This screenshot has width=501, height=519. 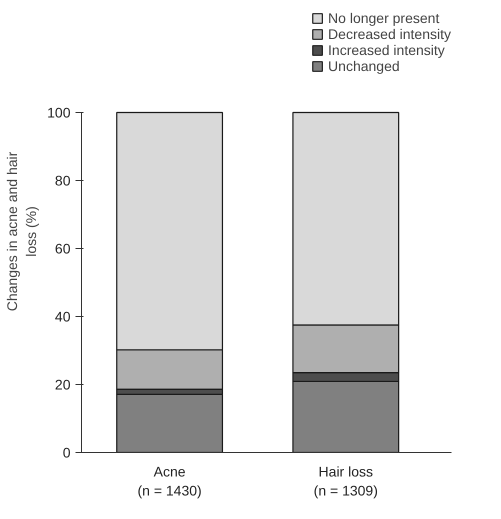 I want to click on y-tick-label: 80, so click(x=62, y=180).